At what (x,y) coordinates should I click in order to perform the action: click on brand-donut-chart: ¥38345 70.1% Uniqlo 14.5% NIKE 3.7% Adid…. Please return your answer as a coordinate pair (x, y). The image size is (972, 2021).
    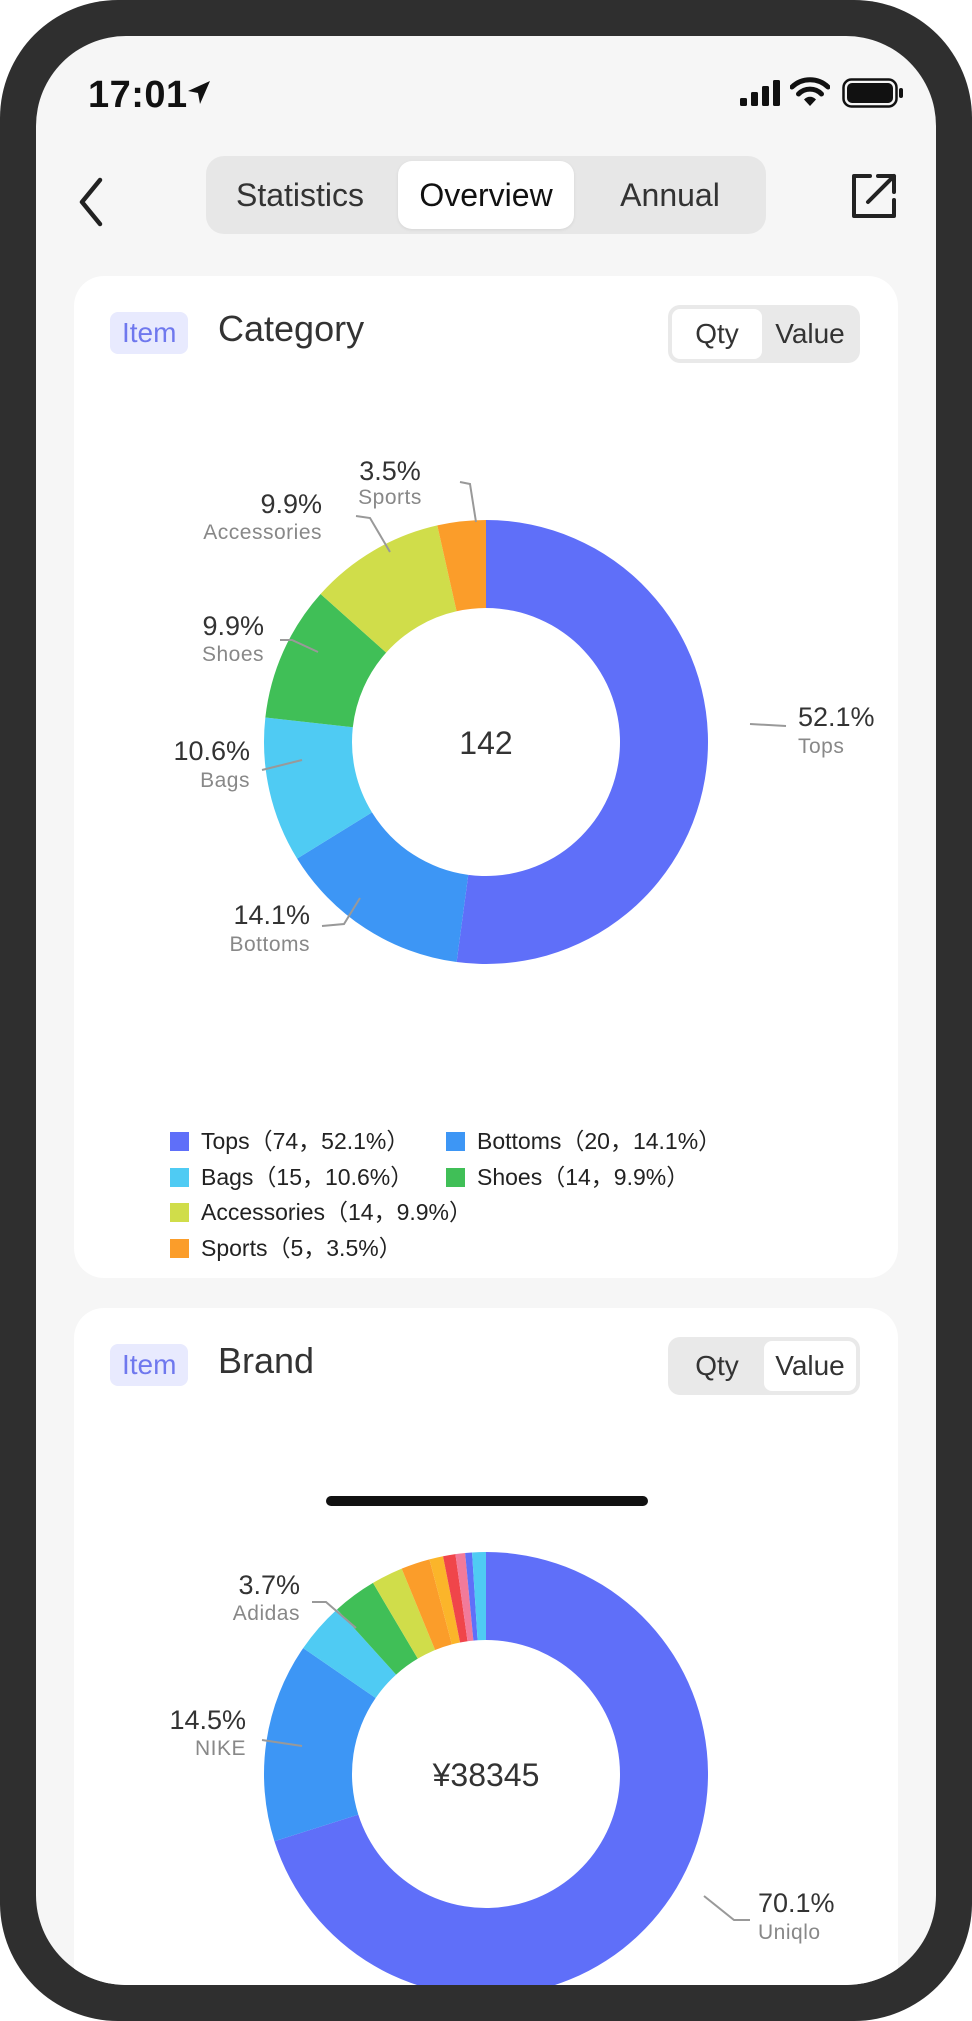
    Looking at the image, I should click on (502, 1768).